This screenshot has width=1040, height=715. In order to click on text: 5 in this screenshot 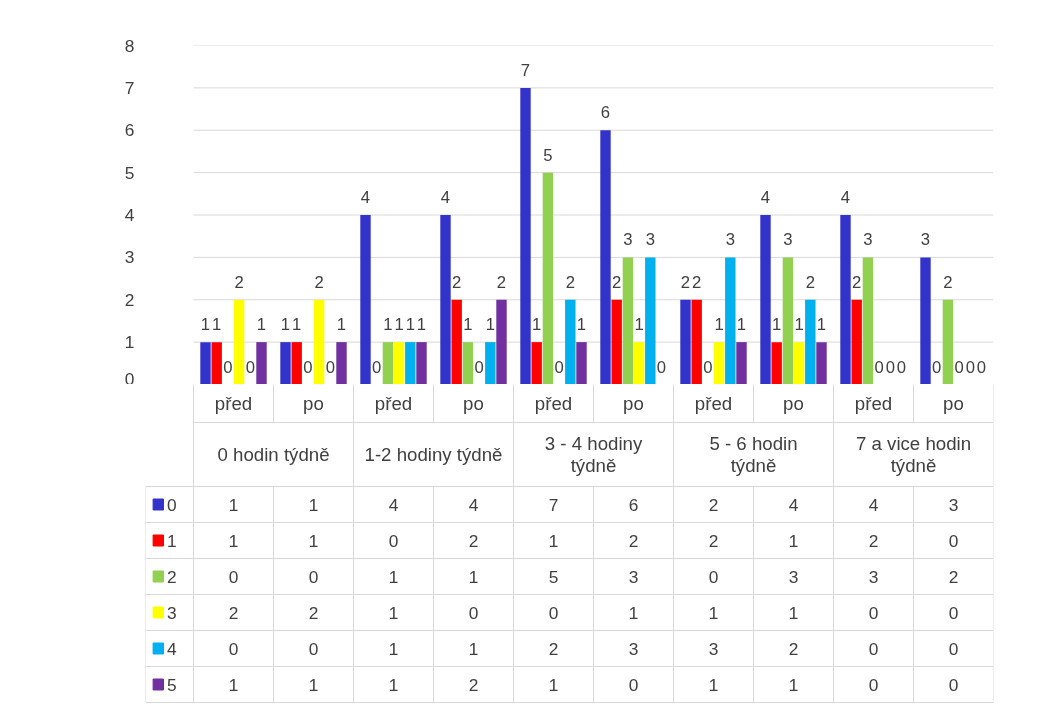, I will do `click(548, 155)`.